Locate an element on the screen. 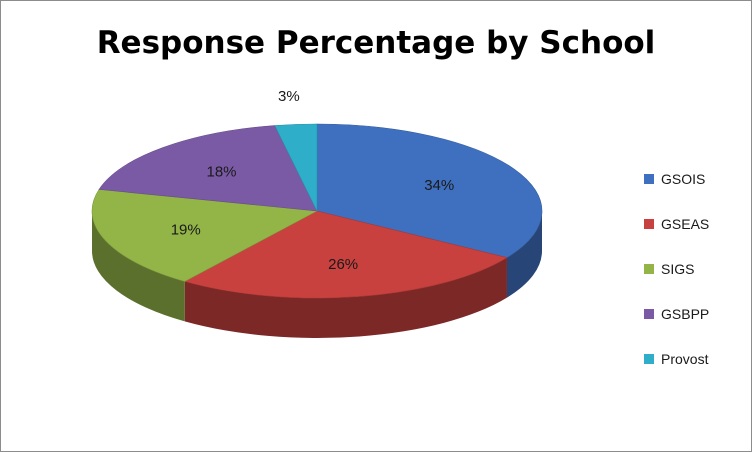 Image resolution: width=752 pixels, height=452 pixels. legend-label: GSOIS is located at coordinates (683, 179).